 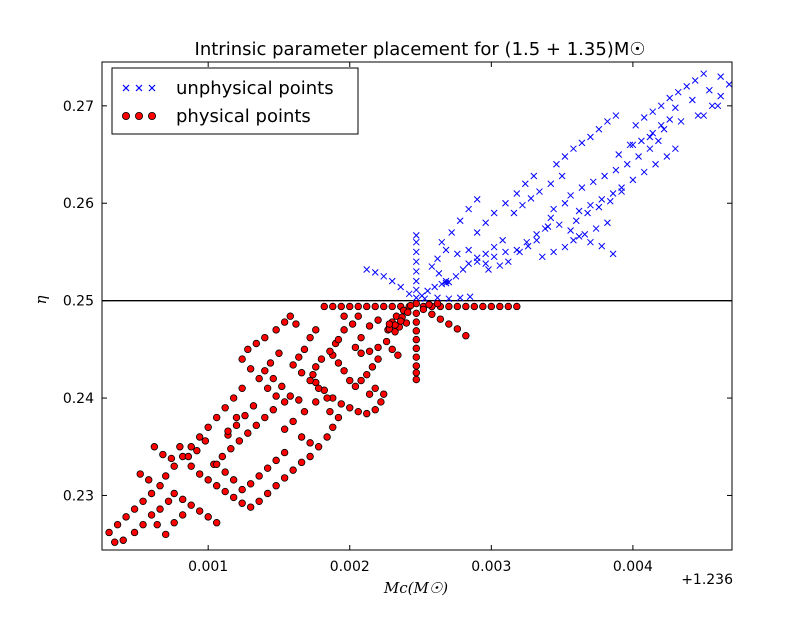 I want to click on legend-label-unphysical: unphysical points, so click(x=255, y=88).